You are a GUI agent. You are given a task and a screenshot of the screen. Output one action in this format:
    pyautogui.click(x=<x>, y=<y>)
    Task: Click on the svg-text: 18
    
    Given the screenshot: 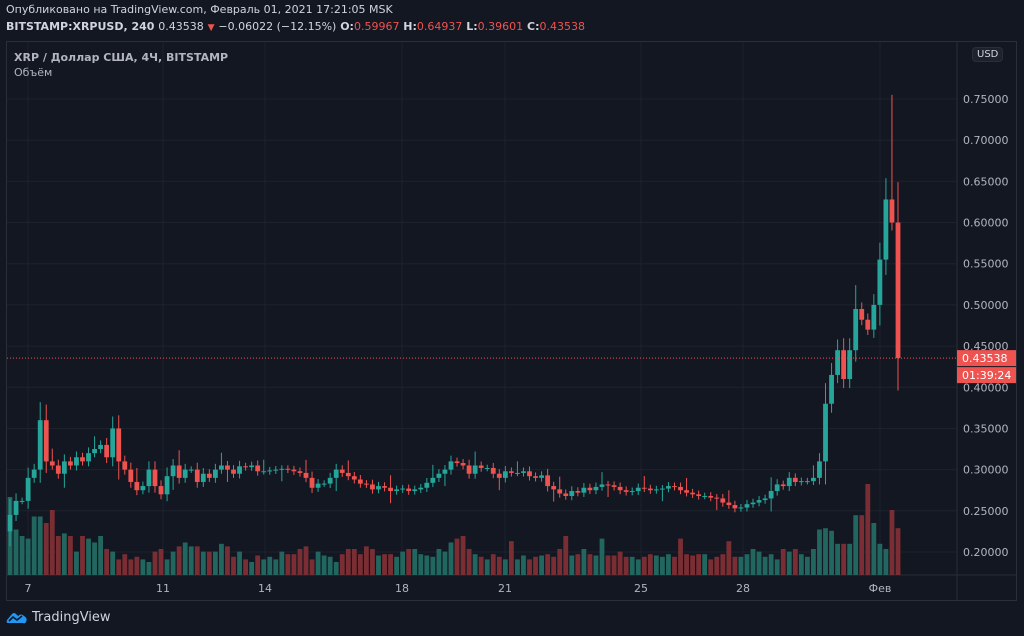 What is the action you would take?
    pyautogui.click(x=402, y=588)
    